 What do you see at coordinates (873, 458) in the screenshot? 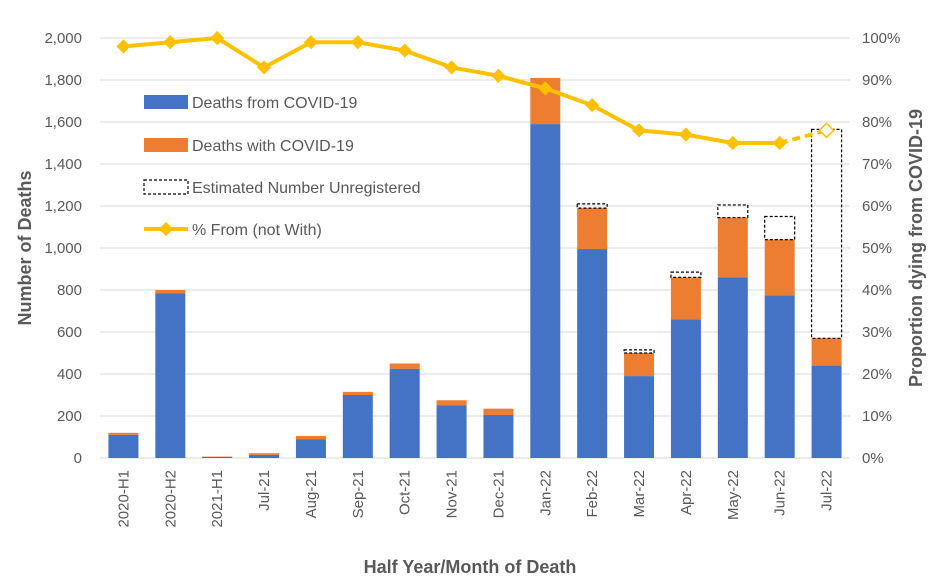
I see `y2-tick-label: 0%` at bounding box center [873, 458].